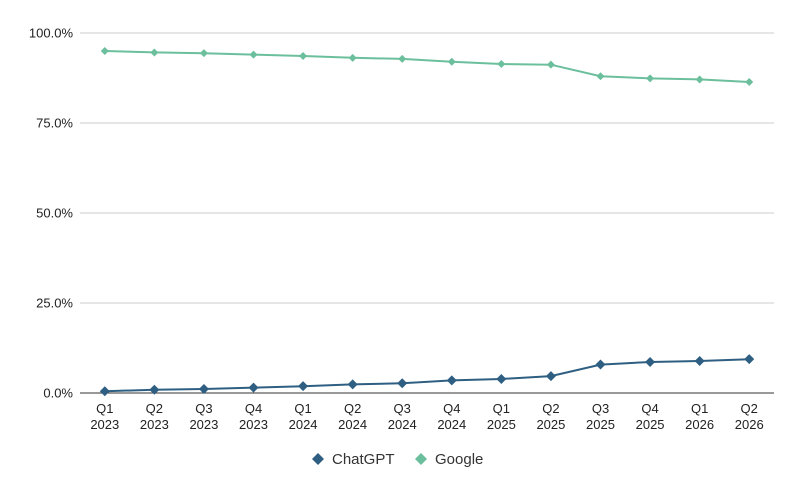 The width and height of the screenshot is (798, 493). What do you see at coordinates (459, 459) in the screenshot?
I see `legend-label: Google` at bounding box center [459, 459].